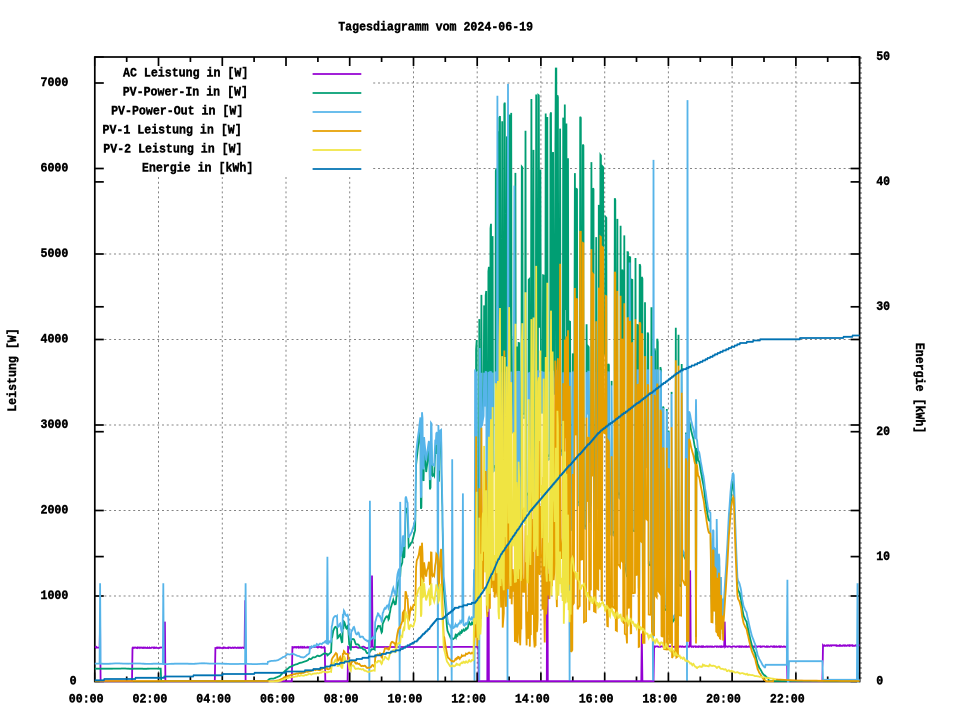  What do you see at coordinates (55, 82) in the screenshot?
I see `svg-text: 7000` at bounding box center [55, 82].